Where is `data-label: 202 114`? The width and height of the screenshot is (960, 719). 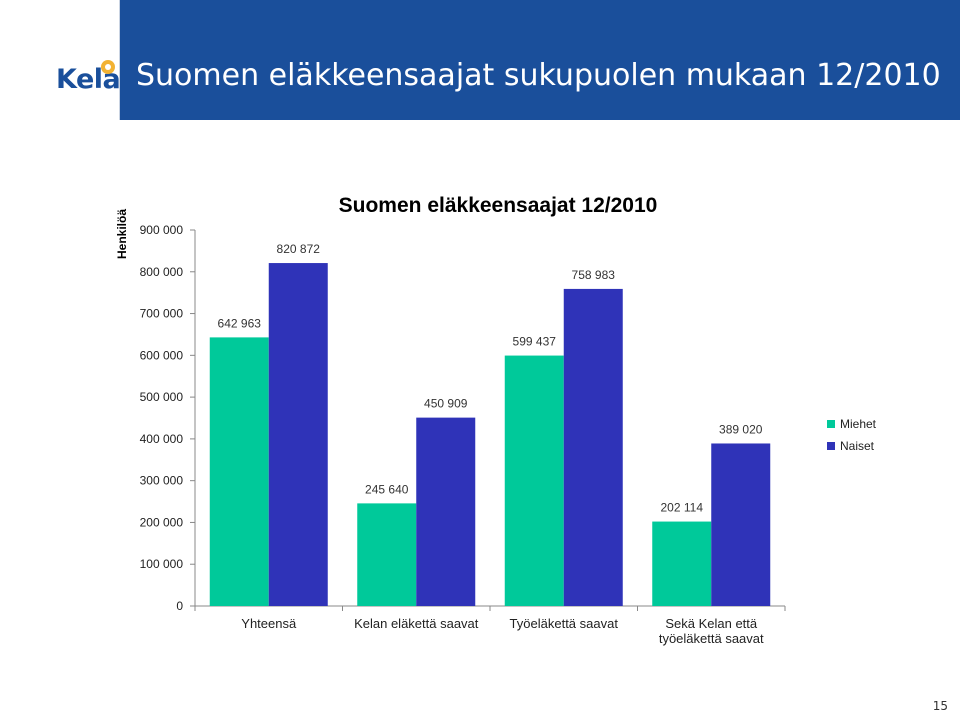 data-label: 202 114 is located at coordinates (682, 508).